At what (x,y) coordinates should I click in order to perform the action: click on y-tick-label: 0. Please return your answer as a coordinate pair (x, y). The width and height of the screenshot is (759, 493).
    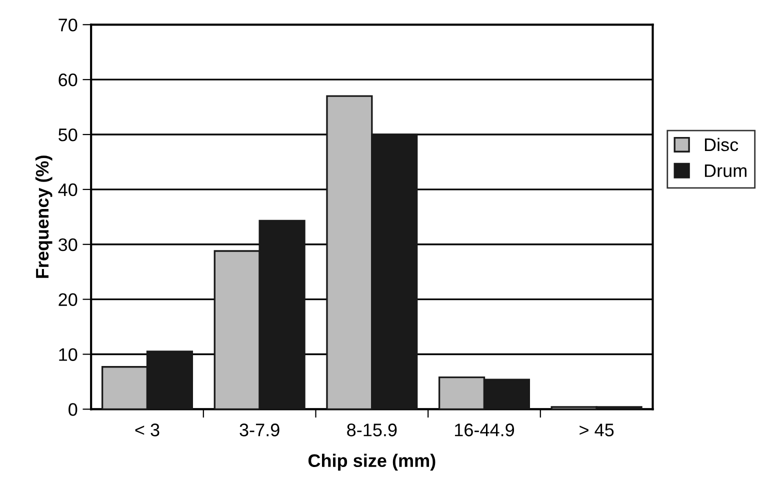
    Looking at the image, I should click on (73, 409).